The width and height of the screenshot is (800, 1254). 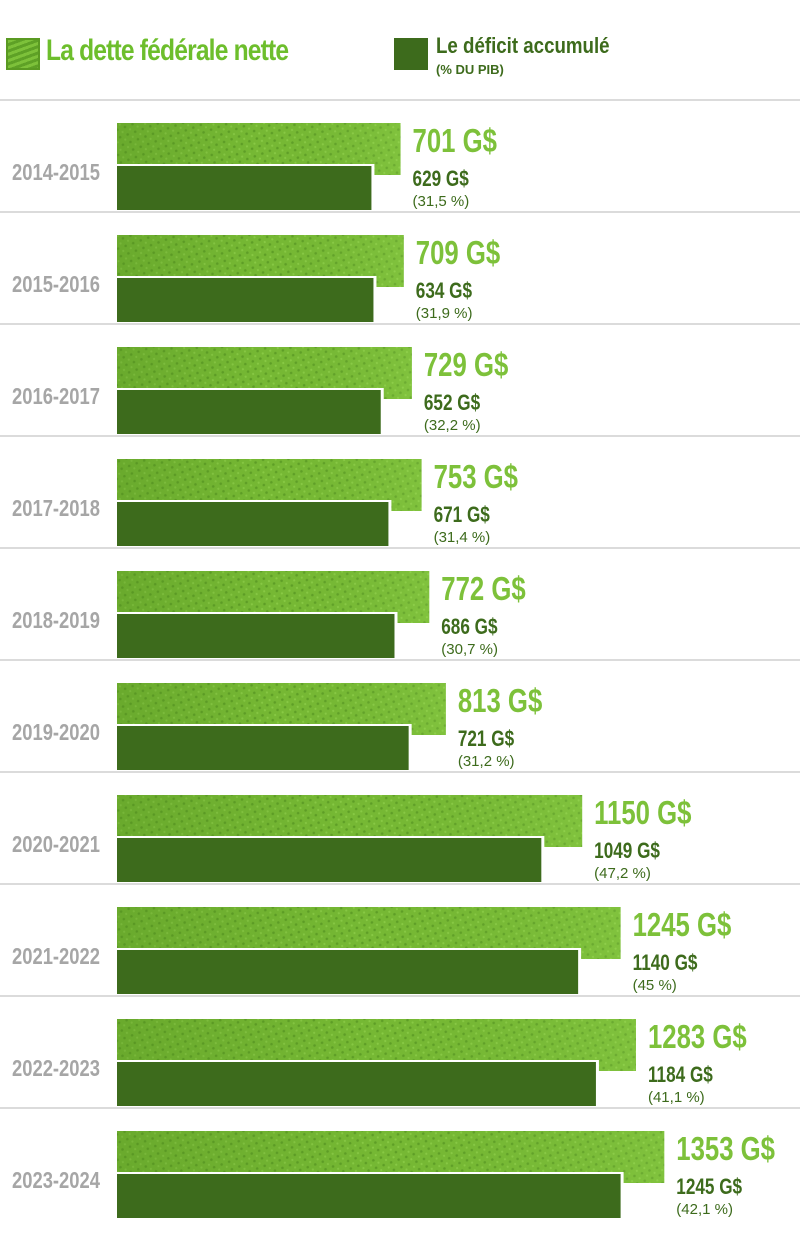 What do you see at coordinates (444, 313) in the screenshot?
I see `pib-pct-label: (31,9 %)` at bounding box center [444, 313].